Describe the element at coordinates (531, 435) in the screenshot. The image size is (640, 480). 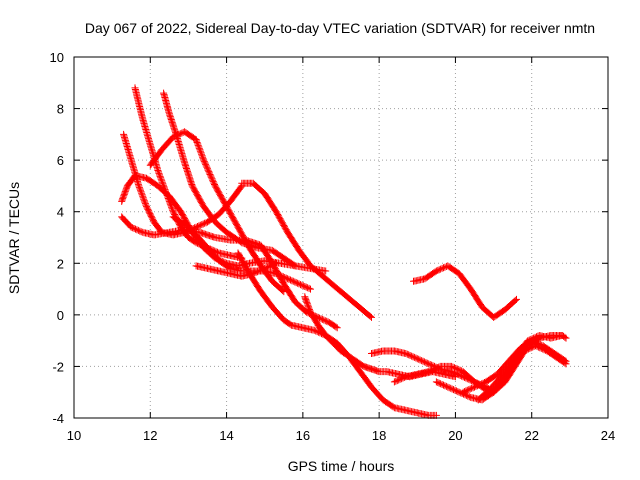
I see `x-tick-label: 22` at that location.